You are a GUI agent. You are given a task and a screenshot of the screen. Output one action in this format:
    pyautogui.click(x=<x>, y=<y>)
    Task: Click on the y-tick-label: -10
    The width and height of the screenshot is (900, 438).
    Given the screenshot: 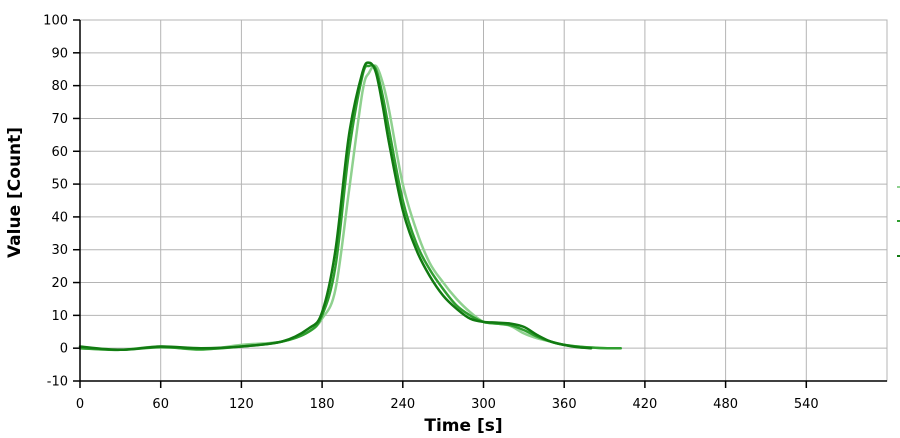 What is the action you would take?
    pyautogui.click(x=57, y=382)
    